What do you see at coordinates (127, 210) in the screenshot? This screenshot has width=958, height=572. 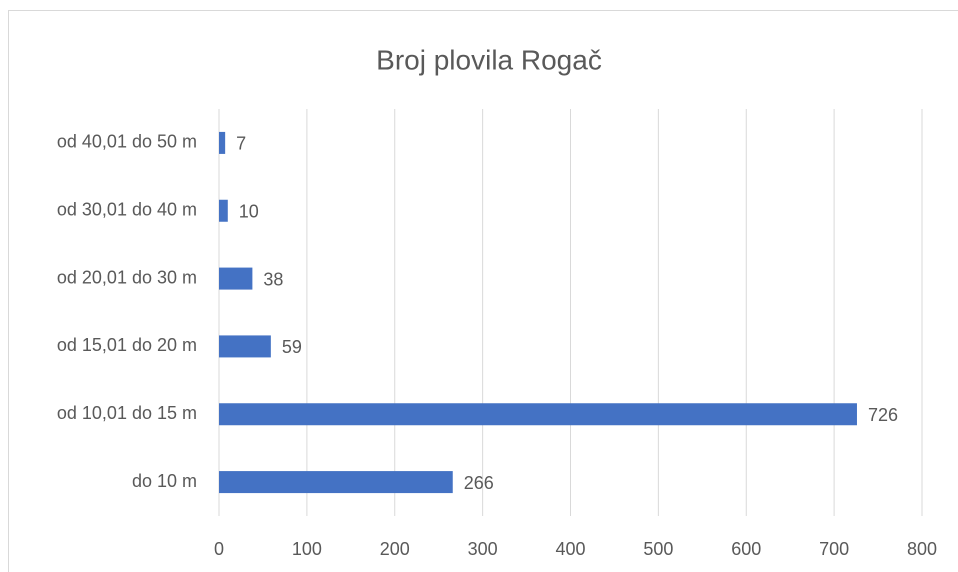 I see `y-tick-label: od 30,01 do 40 m` at bounding box center [127, 210].